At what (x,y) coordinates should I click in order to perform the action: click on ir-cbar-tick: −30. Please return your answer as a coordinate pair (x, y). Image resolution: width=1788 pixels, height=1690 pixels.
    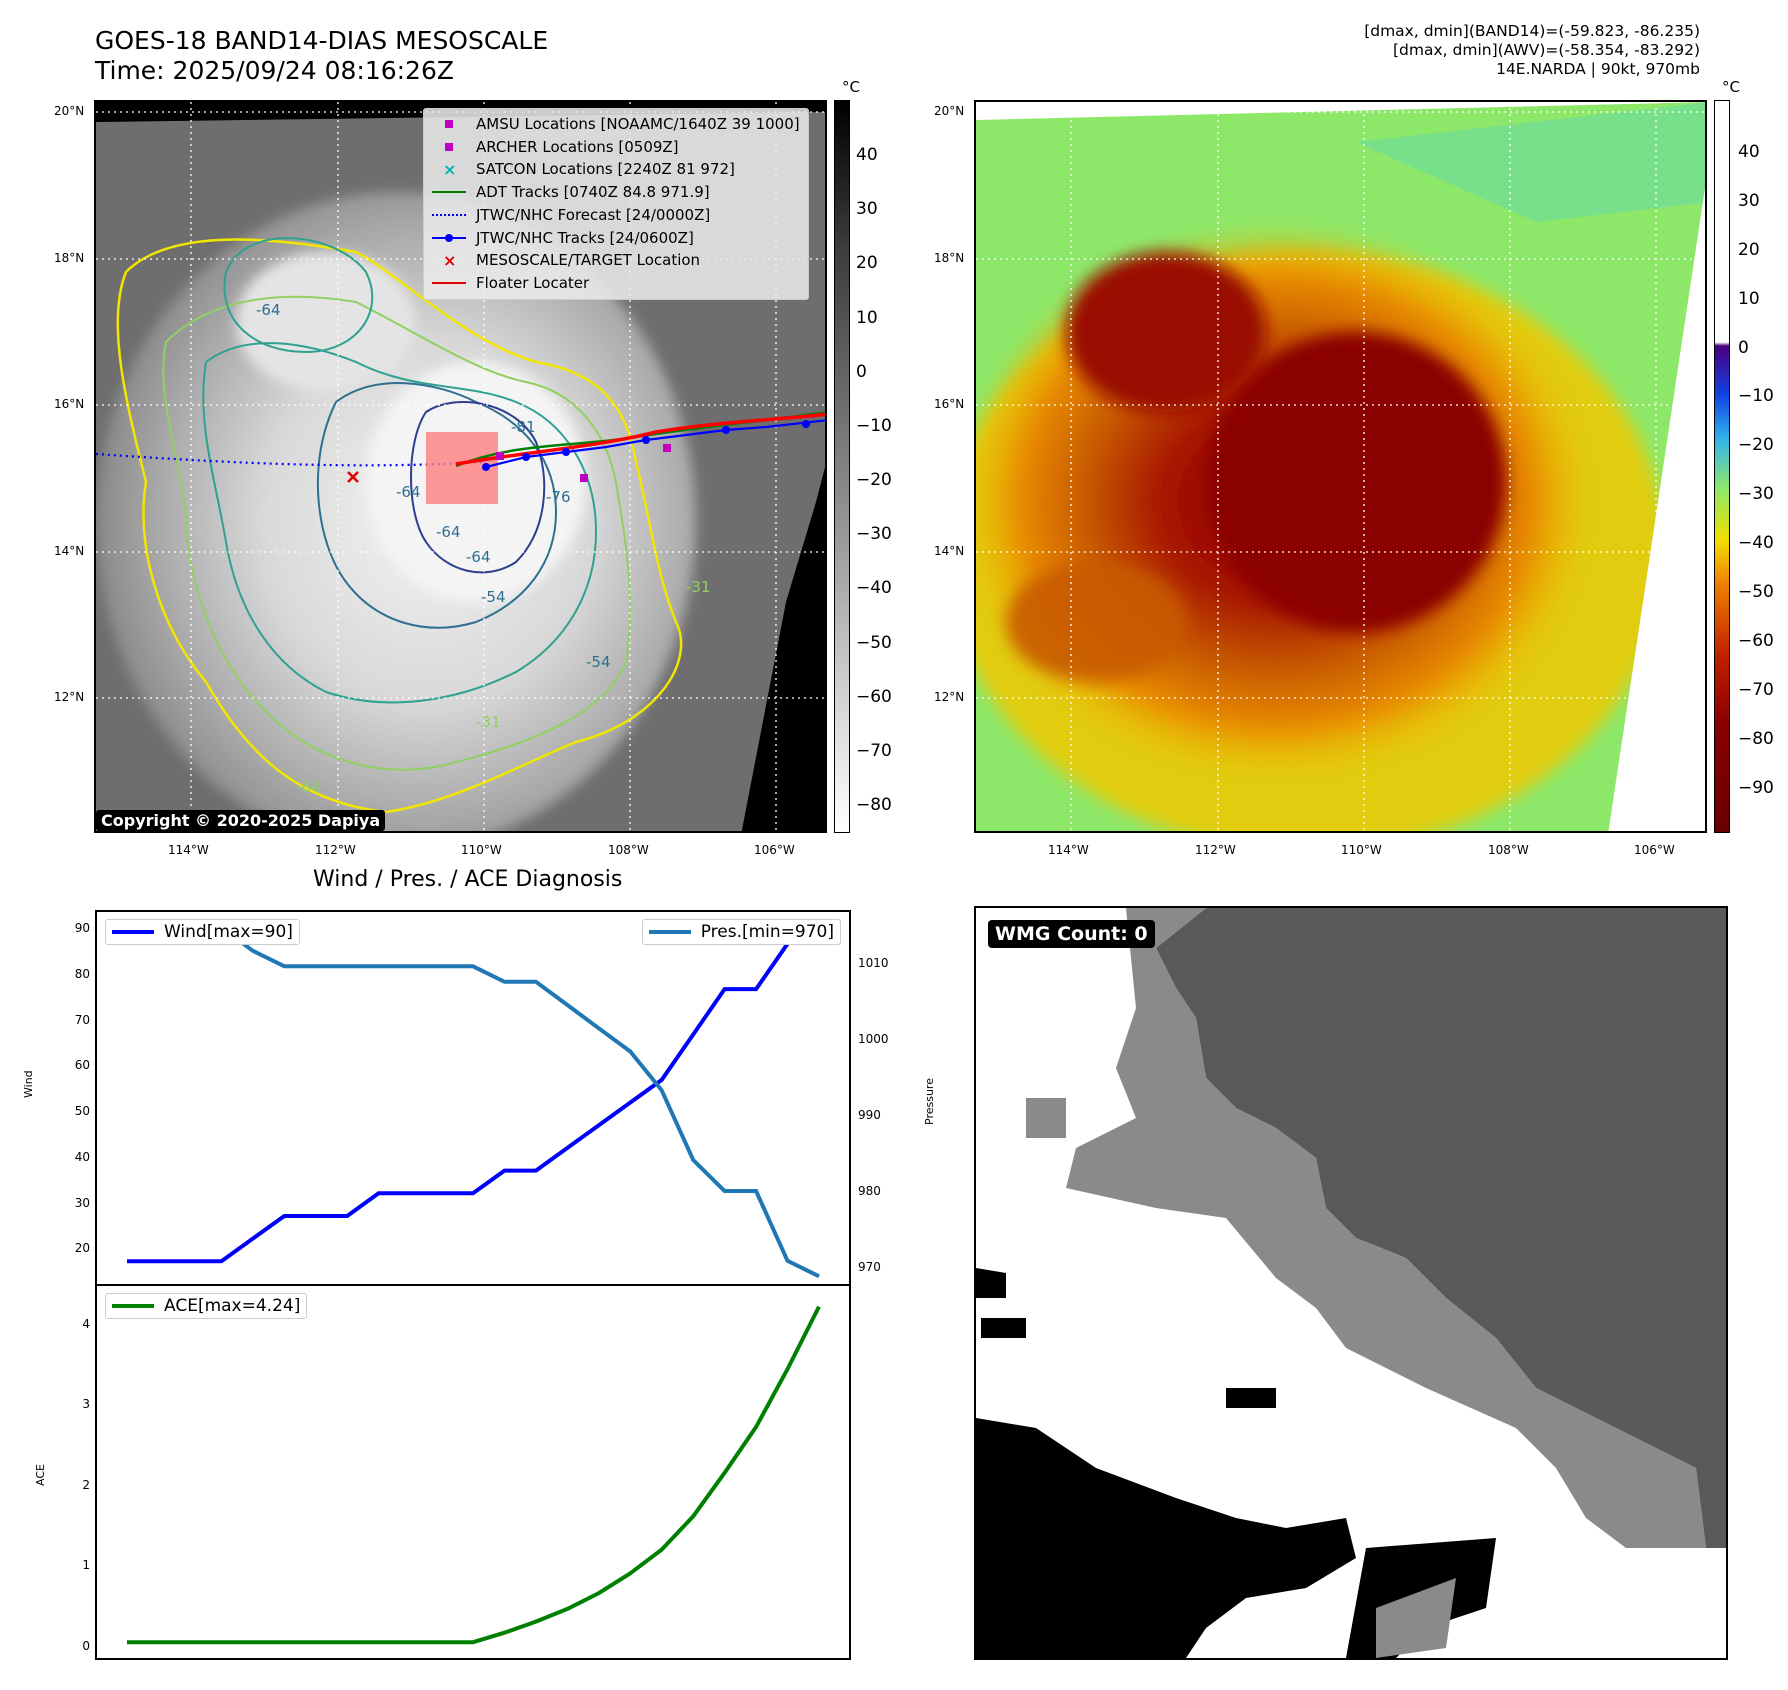
    Looking at the image, I should click on (874, 534).